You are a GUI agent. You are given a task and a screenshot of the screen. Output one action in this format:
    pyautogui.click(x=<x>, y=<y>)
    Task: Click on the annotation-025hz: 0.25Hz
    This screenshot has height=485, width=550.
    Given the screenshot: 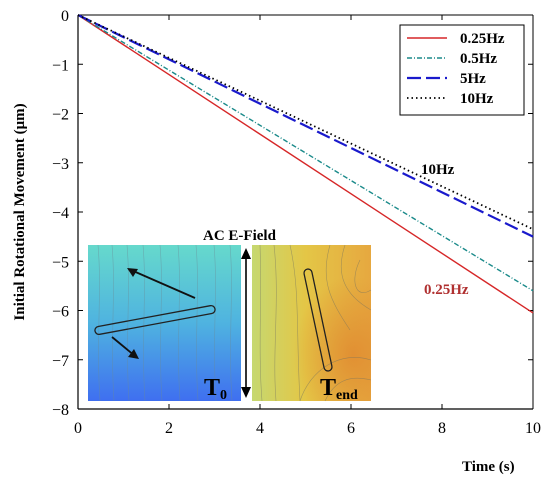 What is the action you would take?
    pyautogui.click(x=446, y=290)
    